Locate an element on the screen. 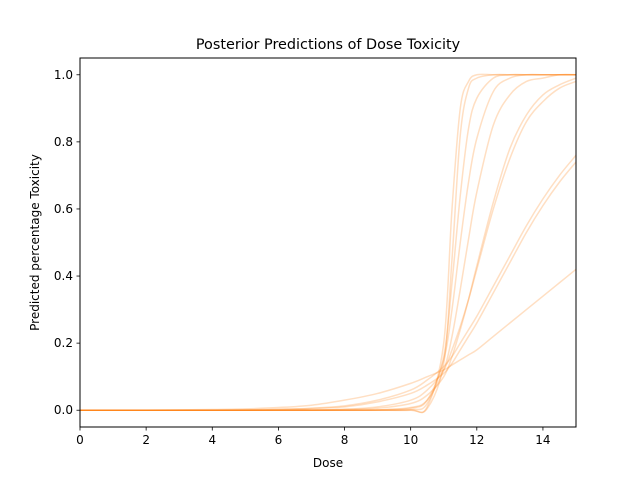 This screenshot has width=640, height=484. x-axis-label: Dose is located at coordinates (328, 463).